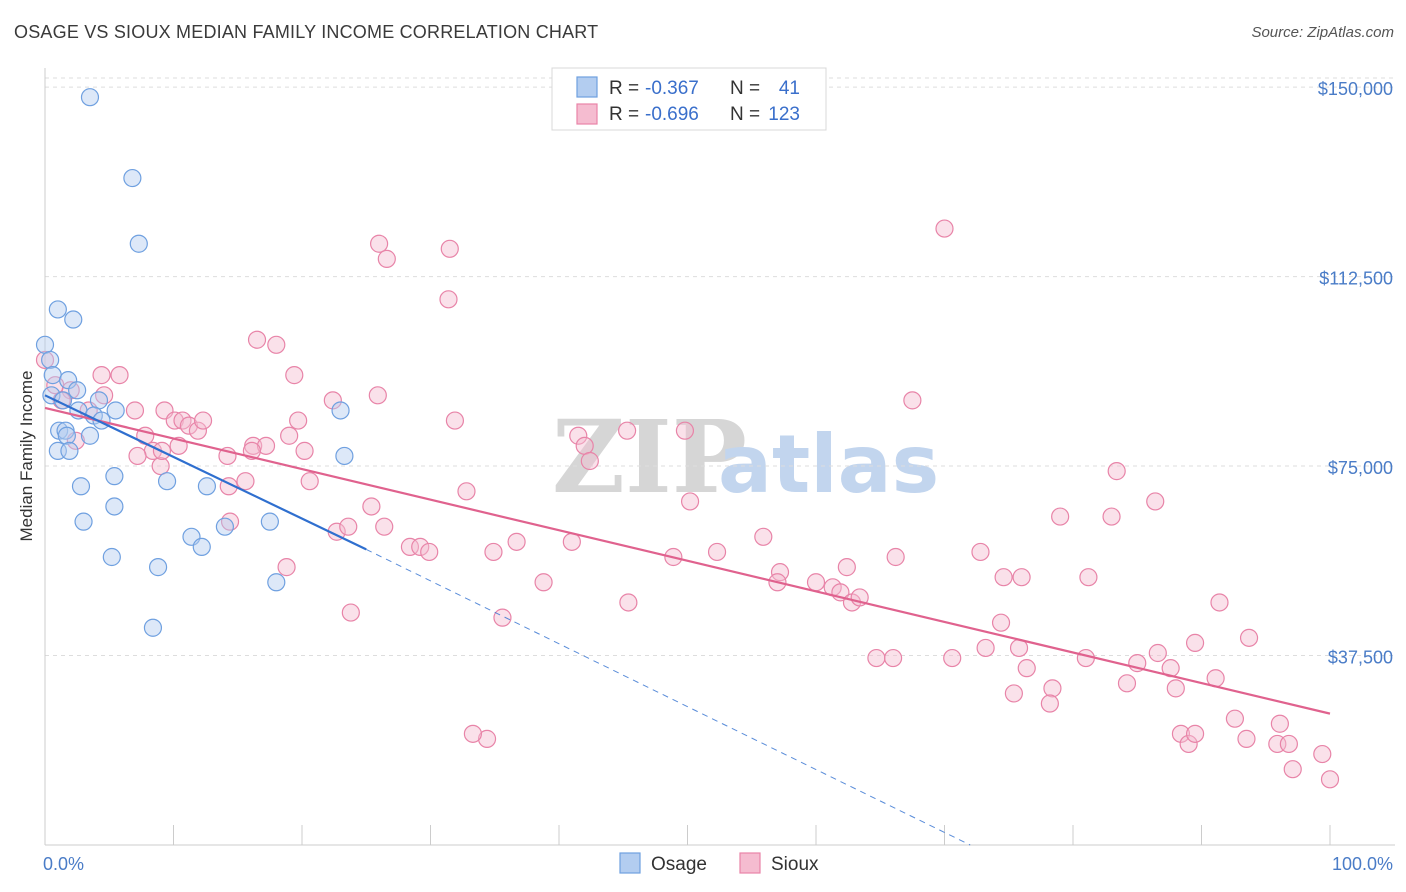 The width and height of the screenshot is (1406, 892). Describe the element at coordinates (194, 362) in the screenshot. I see `series-osage` at that location.